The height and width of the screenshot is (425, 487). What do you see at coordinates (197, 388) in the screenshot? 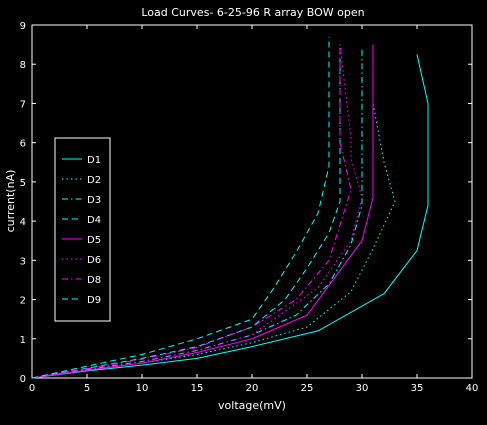
I see `x-tick-label: 15` at bounding box center [197, 388].